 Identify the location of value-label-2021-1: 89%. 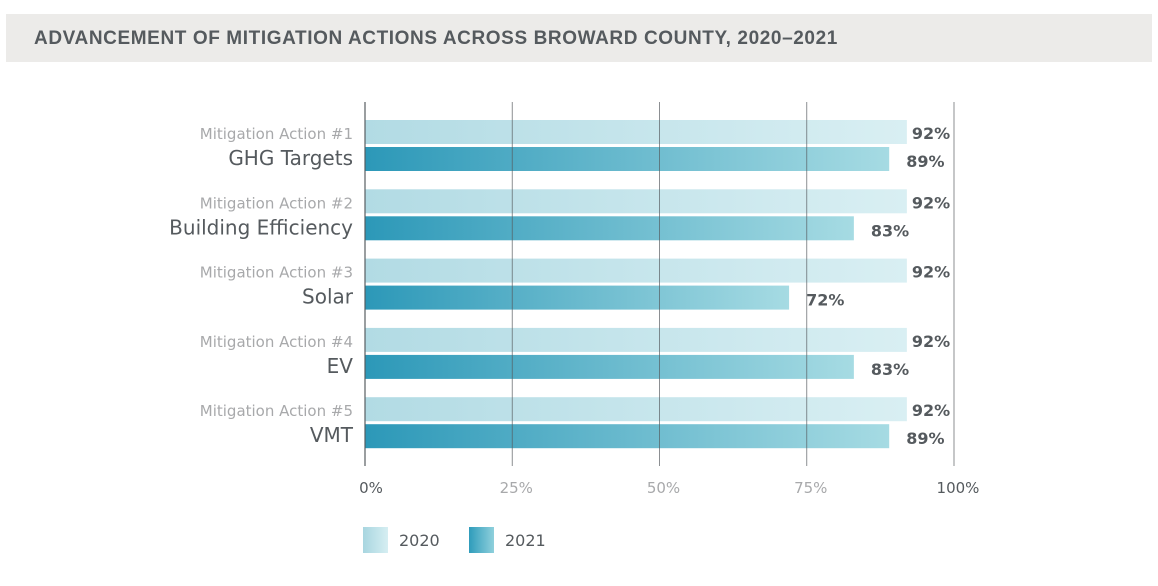
(925, 161).